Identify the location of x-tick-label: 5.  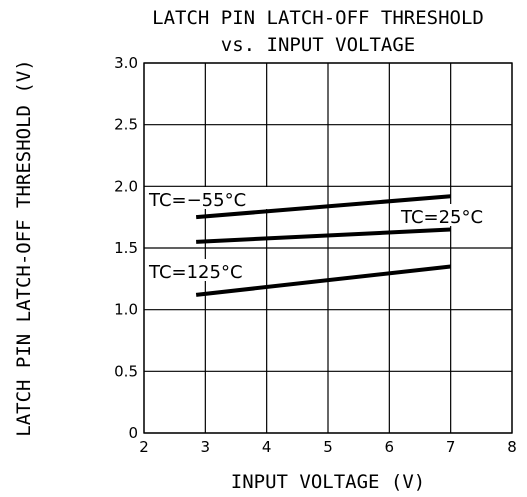
(328, 447).